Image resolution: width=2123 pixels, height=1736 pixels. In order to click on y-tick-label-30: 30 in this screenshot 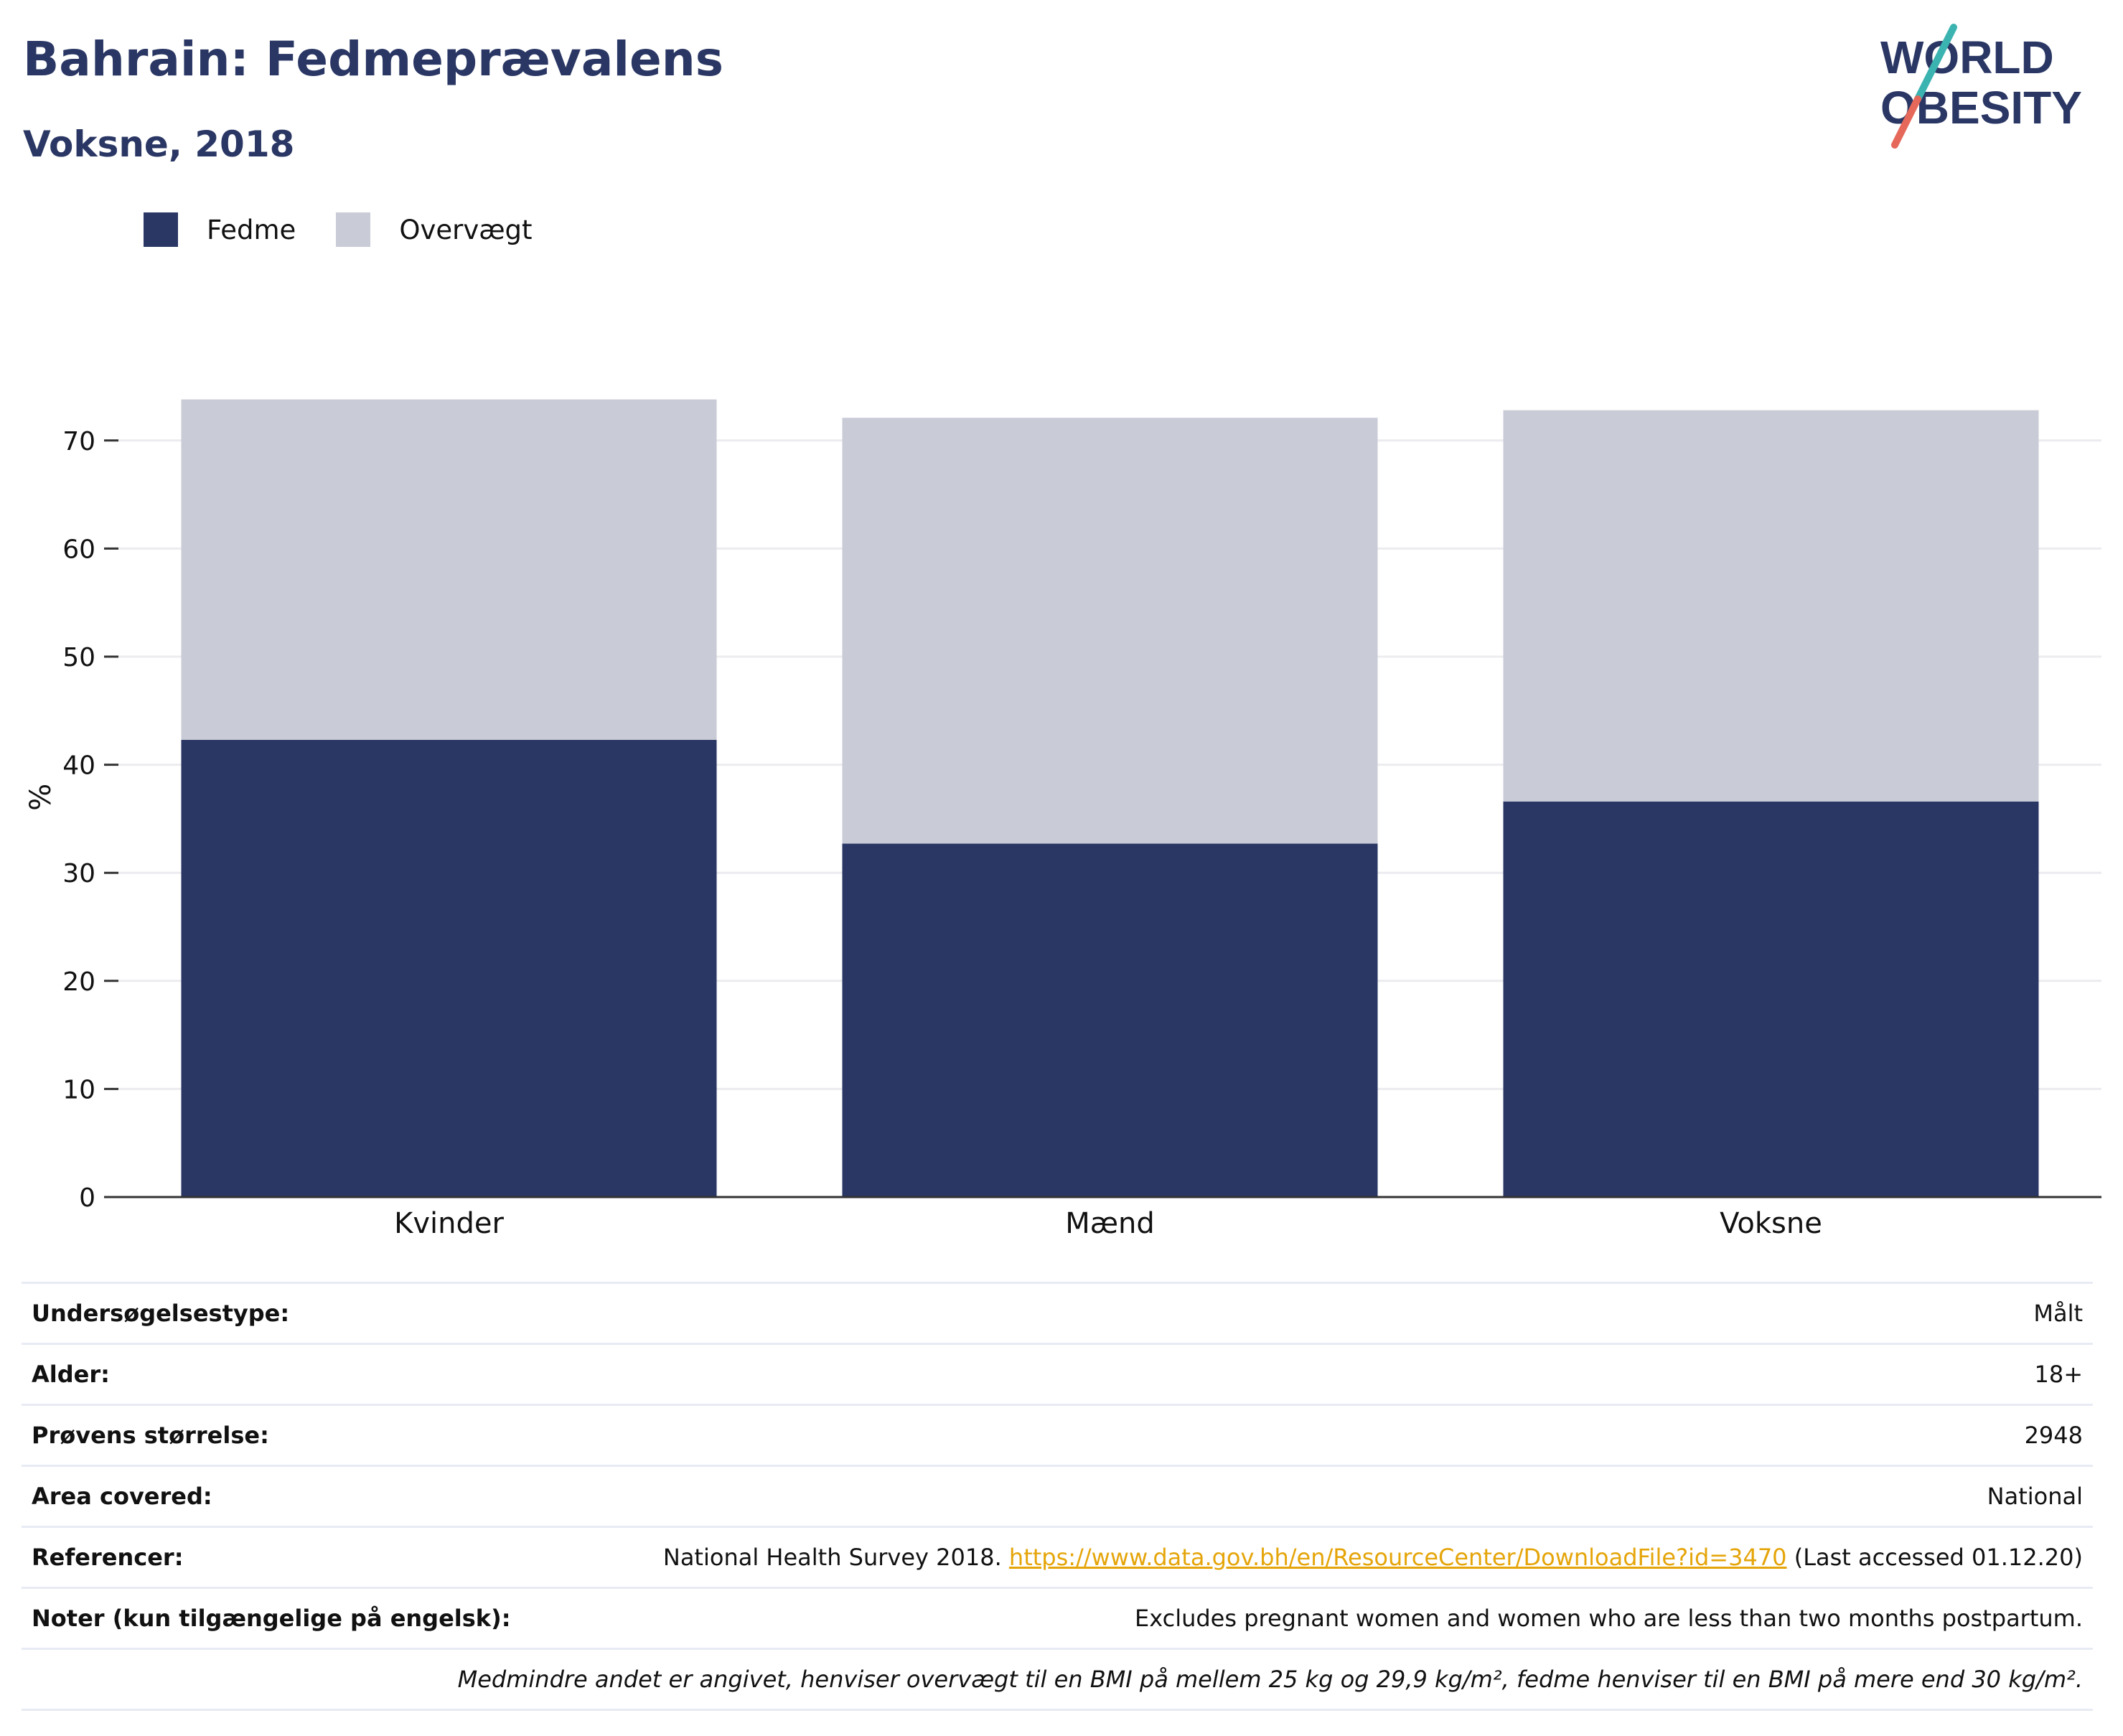, I will do `click(78, 873)`.